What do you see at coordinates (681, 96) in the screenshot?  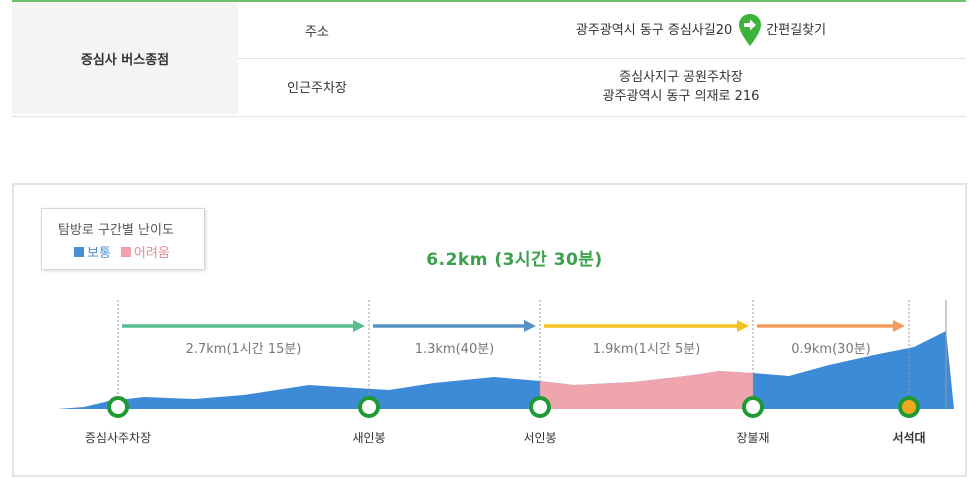 I see `parking-address: 광주광역시 동구 의재로 216` at bounding box center [681, 96].